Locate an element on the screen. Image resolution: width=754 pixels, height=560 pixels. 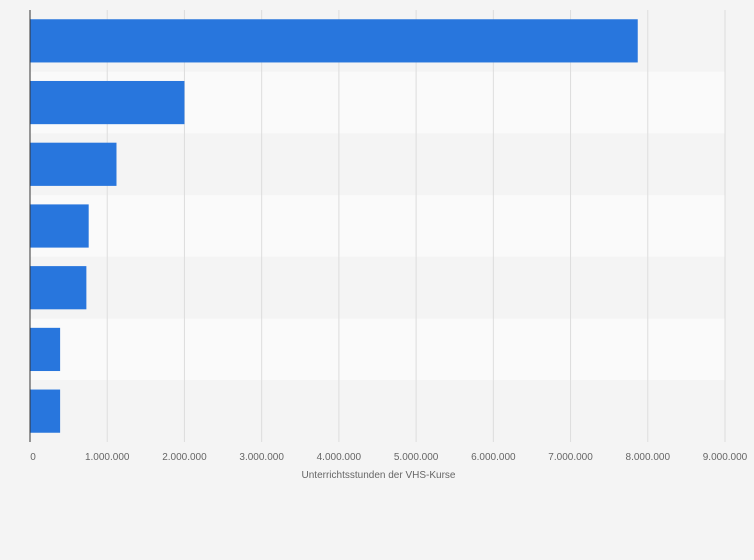
x-tick-label: 1.000.000 is located at coordinates (107, 457).